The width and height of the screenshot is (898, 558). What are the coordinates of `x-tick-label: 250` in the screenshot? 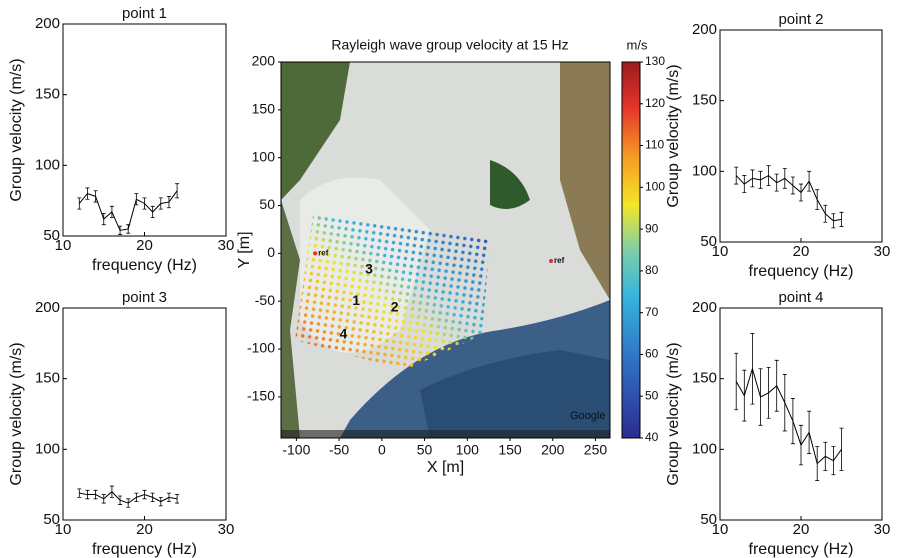 It's located at (596, 450).